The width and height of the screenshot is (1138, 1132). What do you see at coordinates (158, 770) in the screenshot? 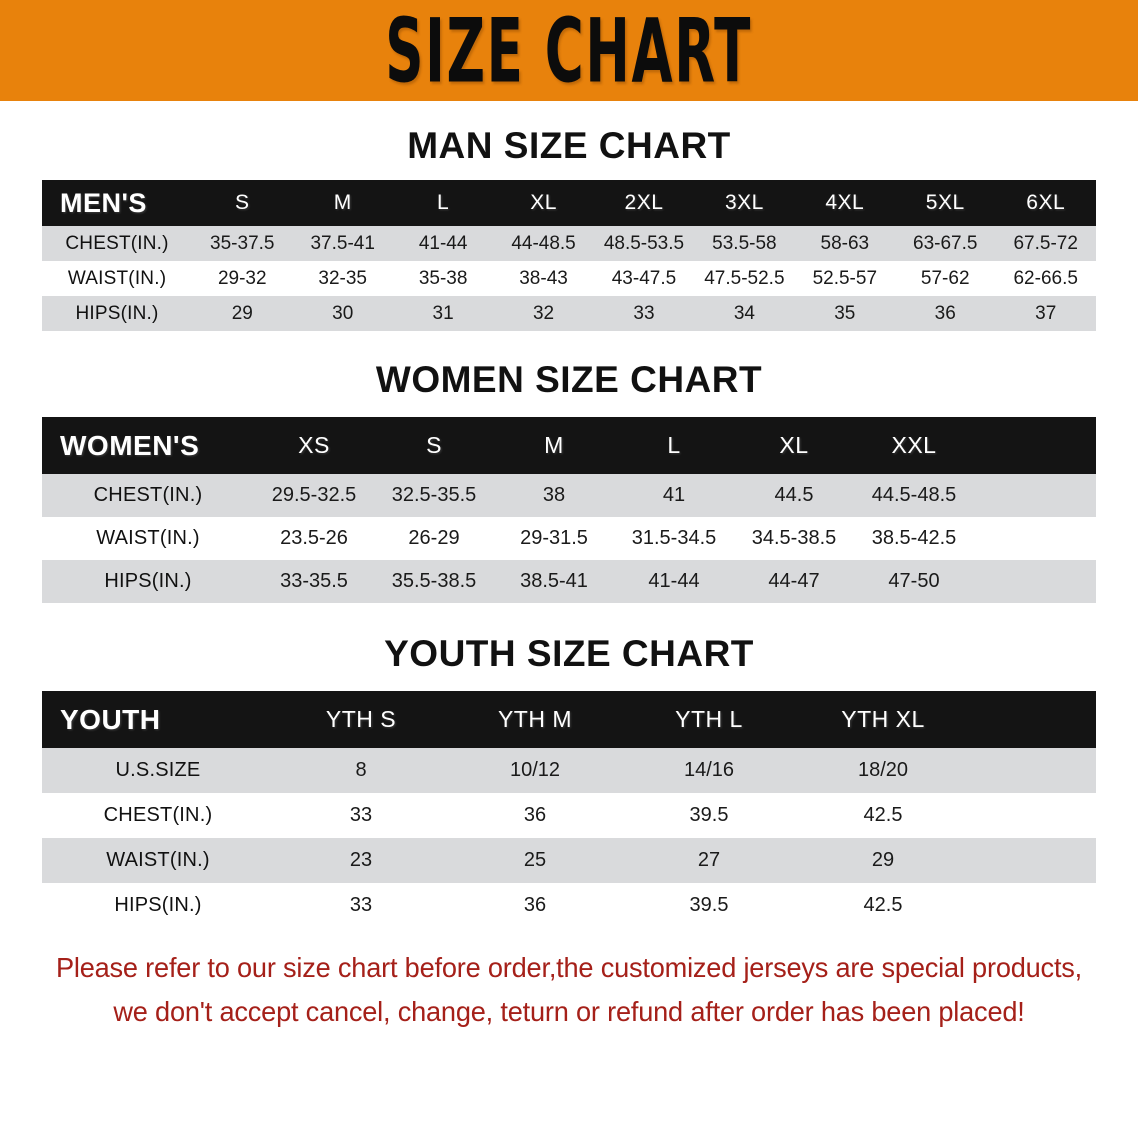
I see `youth-row-label: U.S.SIZE` at bounding box center [158, 770].